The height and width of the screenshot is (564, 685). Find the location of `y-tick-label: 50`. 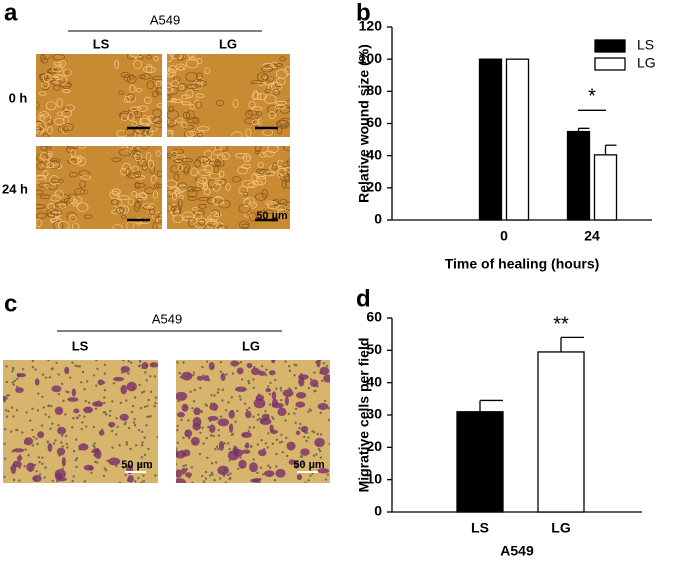

y-tick-label: 50 is located at coordinates (374, 349).